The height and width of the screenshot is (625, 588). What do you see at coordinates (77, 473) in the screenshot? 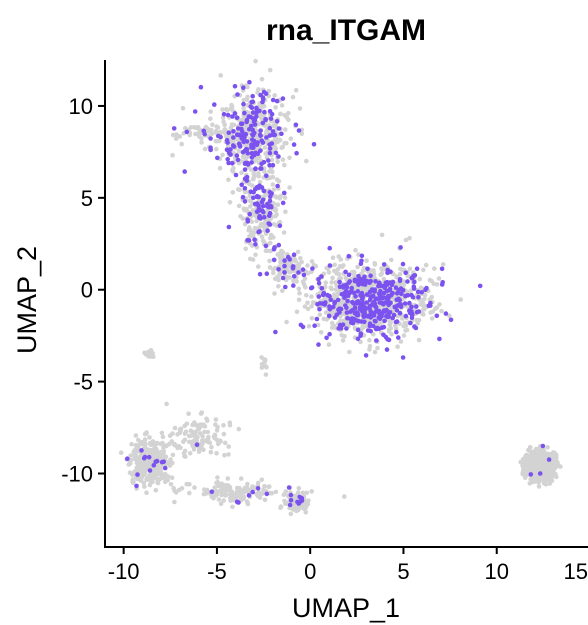
I see `y-tick-label: -10` at bounding box center [77, 473].